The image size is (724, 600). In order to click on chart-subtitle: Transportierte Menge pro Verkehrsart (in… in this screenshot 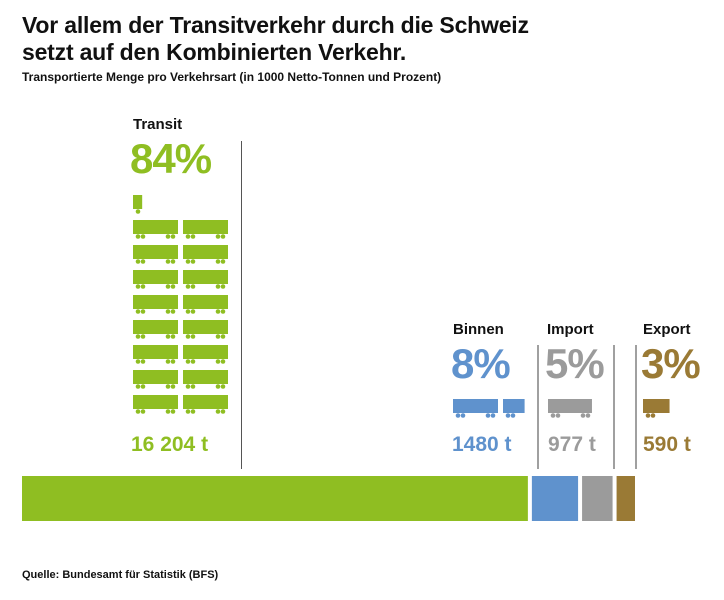, I will do `click(232, 77)`.